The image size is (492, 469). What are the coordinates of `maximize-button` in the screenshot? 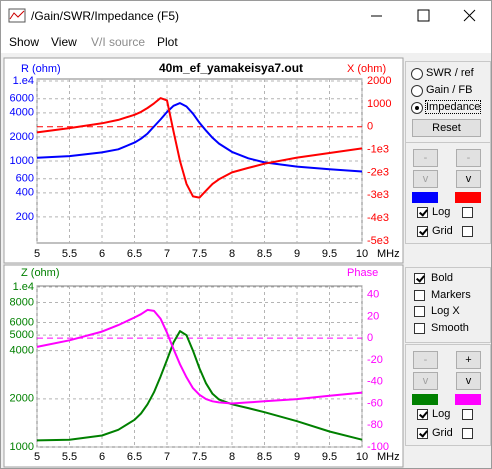 It's located at (423, 15).